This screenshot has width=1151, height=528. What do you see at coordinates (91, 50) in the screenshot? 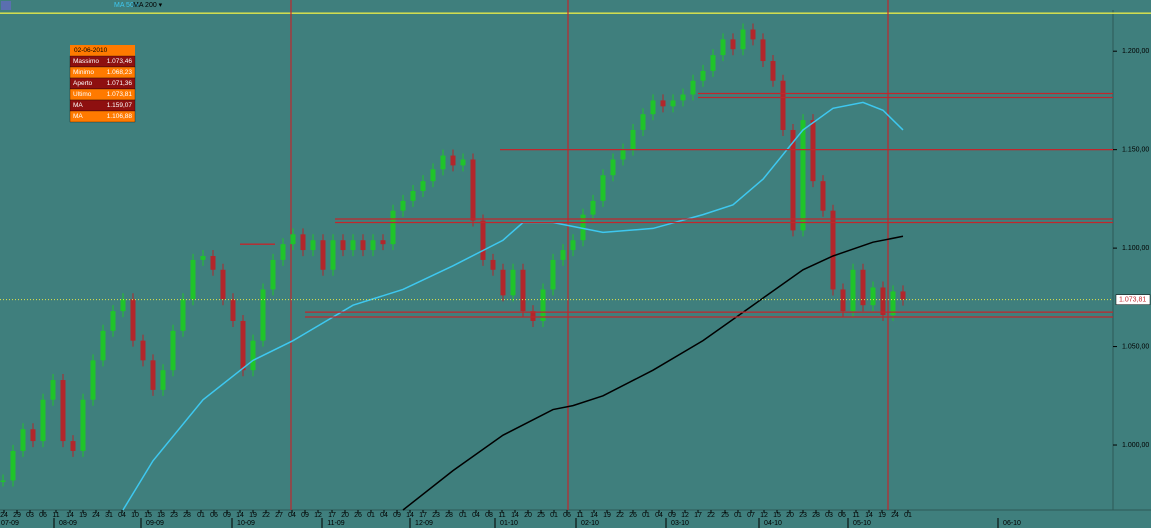
I see `info-date: 02-06-2010` at bounding box center [91, 50].